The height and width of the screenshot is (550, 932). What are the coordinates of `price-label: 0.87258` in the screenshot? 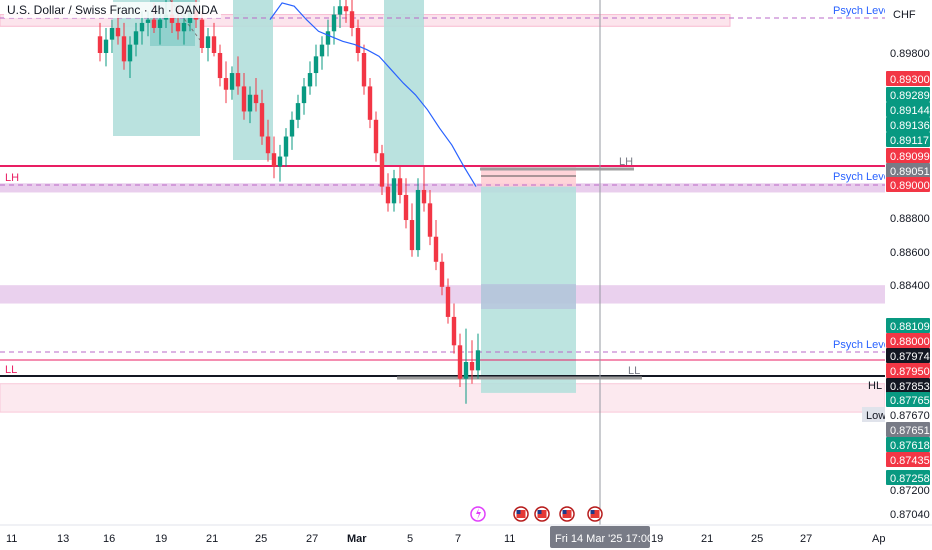 It's located at (910, 479).